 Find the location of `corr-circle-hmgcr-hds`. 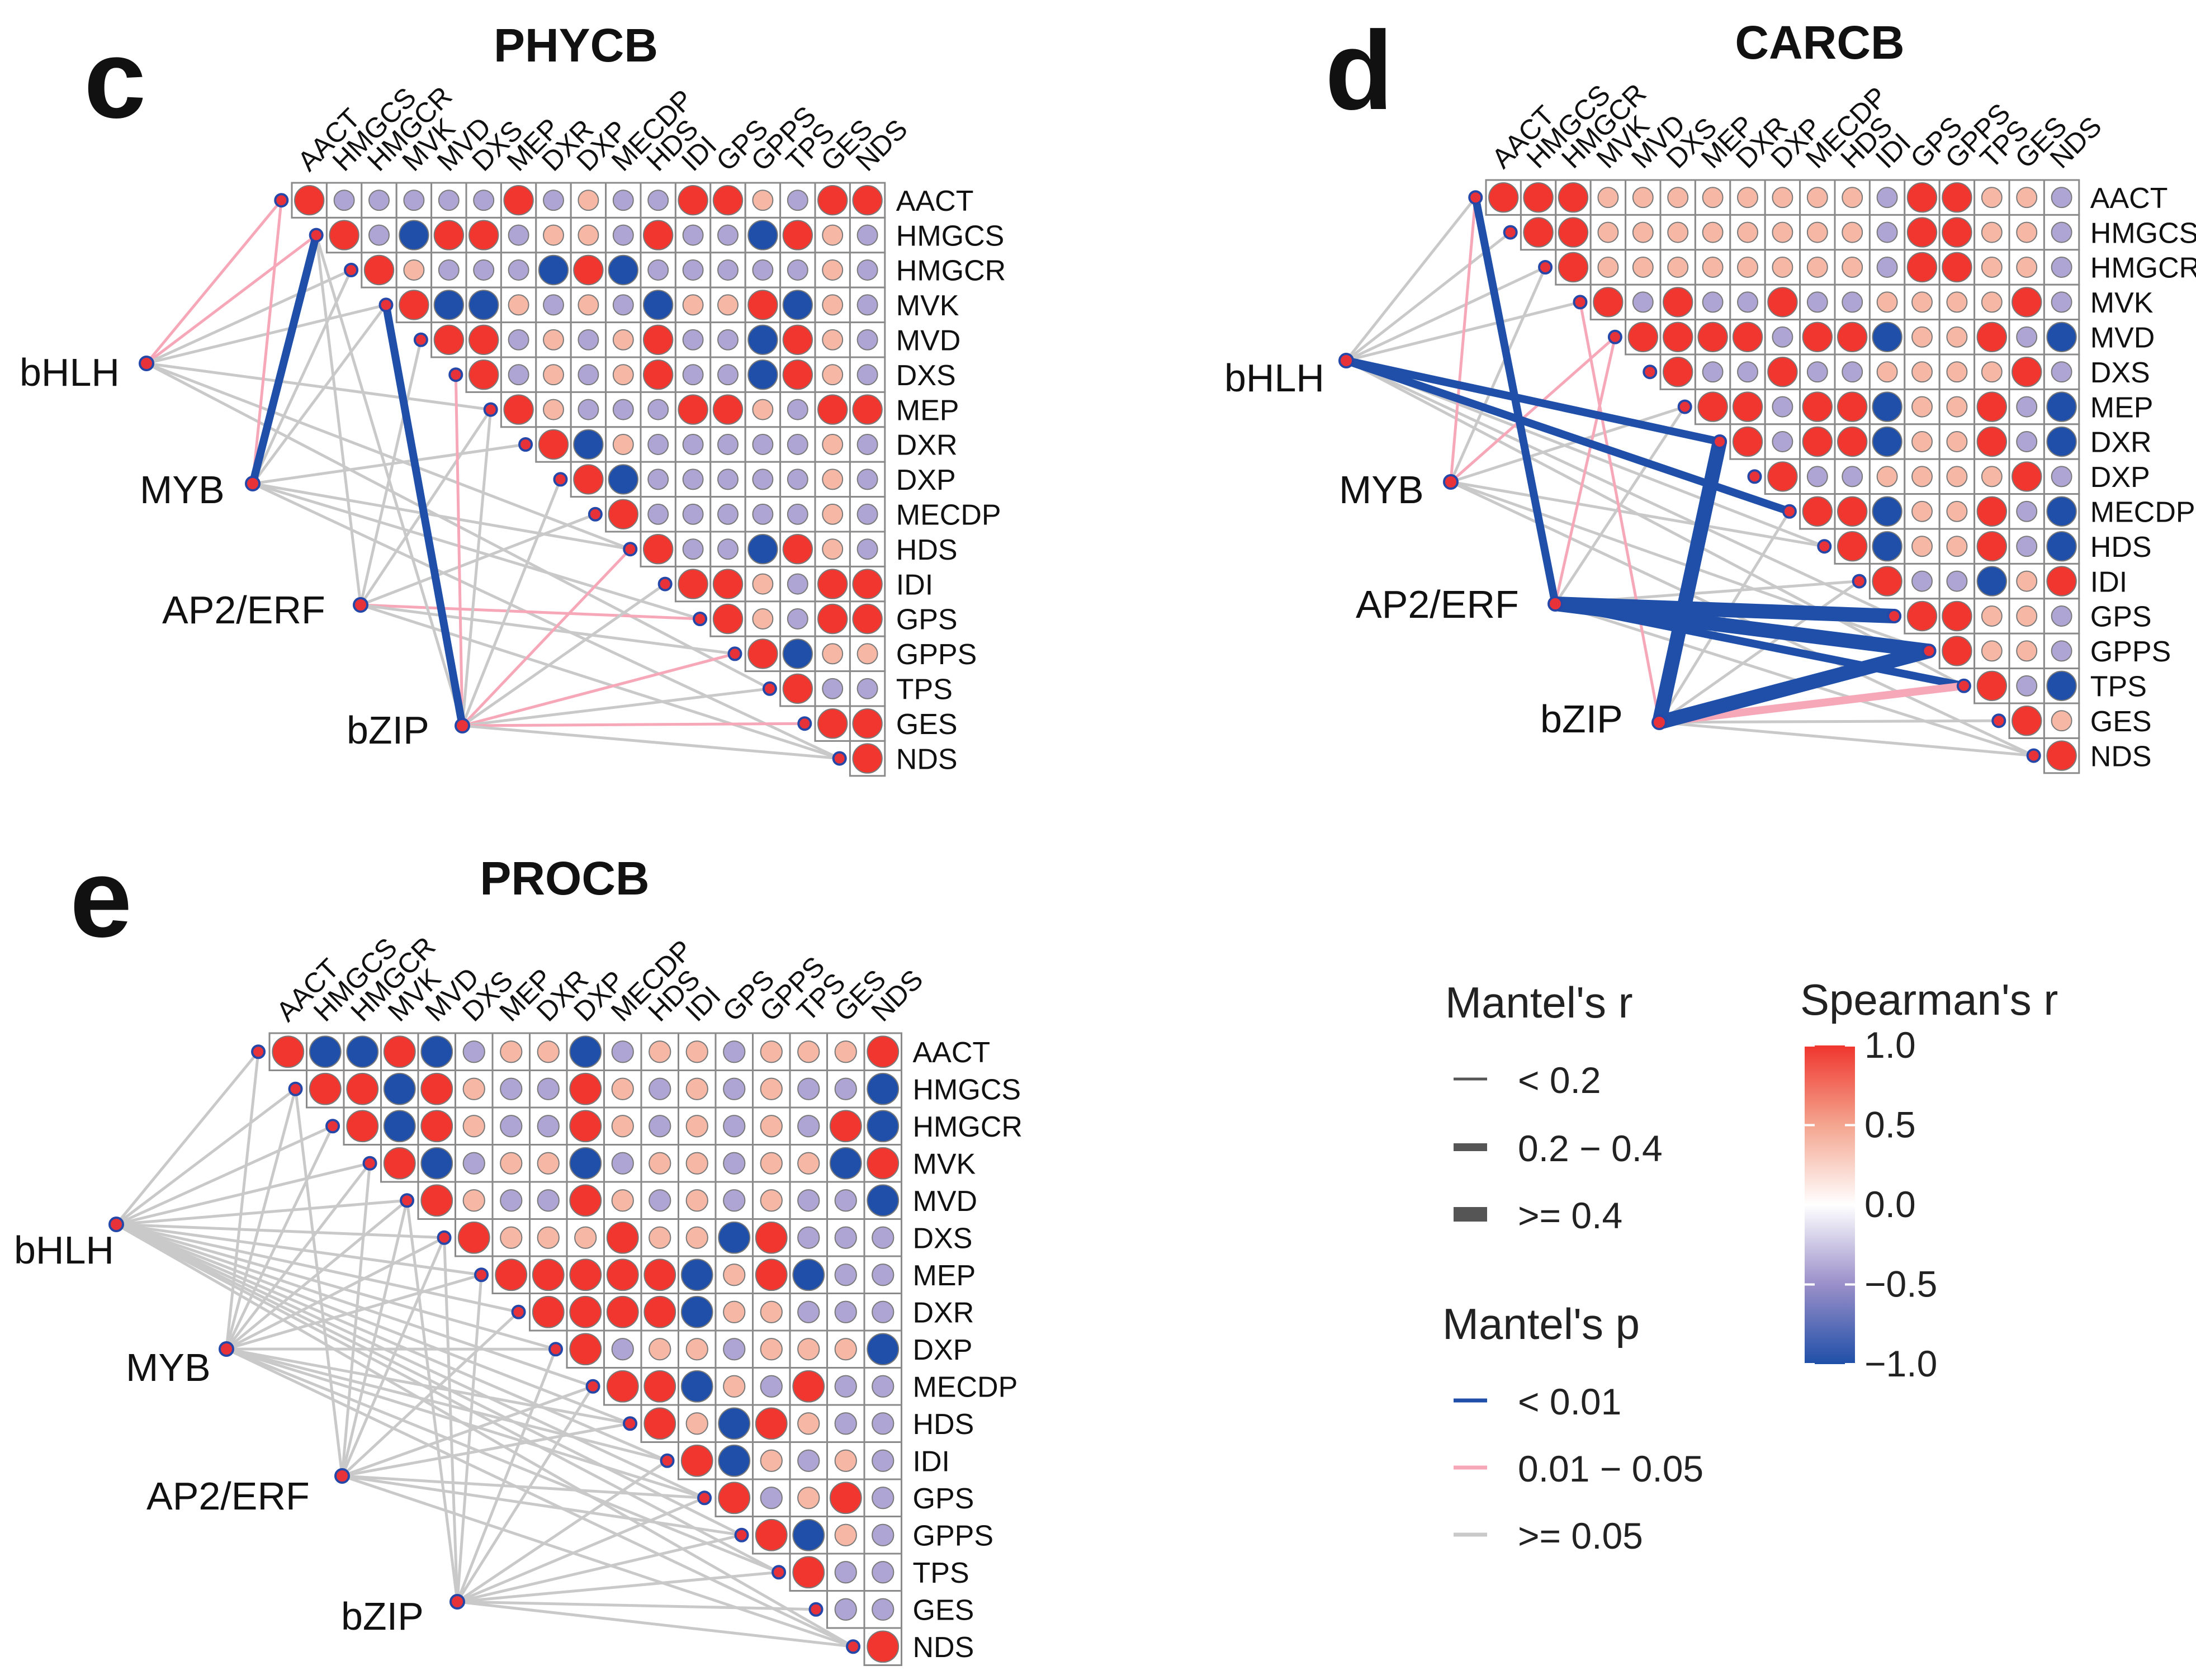

corr-circle-hmgcr-hds is located at coordinates (1853, 267).